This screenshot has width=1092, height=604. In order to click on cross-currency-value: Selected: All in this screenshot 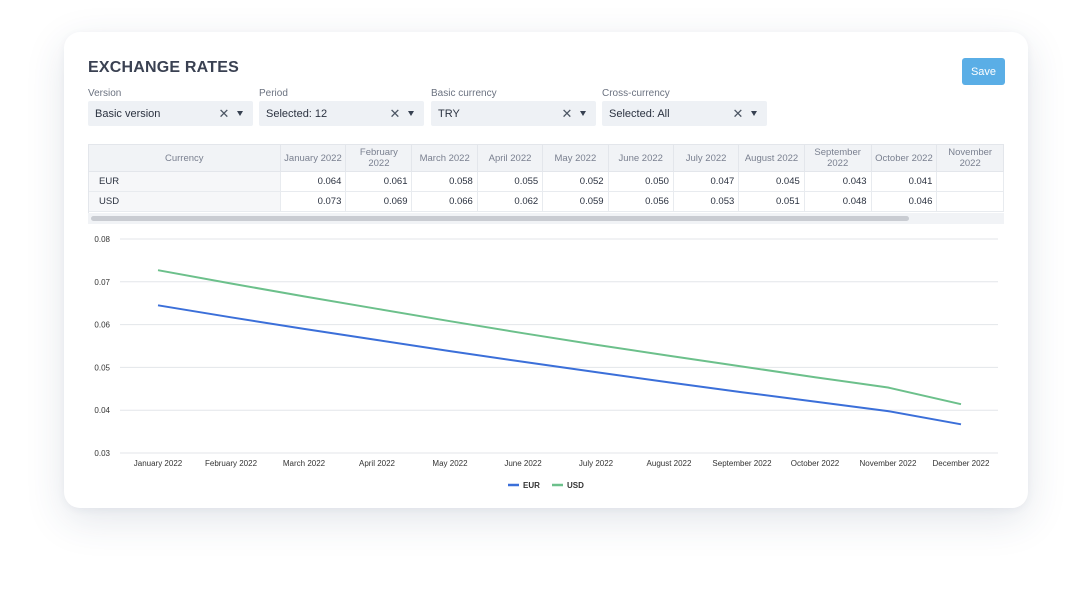, I will do `click(639, 113)`.